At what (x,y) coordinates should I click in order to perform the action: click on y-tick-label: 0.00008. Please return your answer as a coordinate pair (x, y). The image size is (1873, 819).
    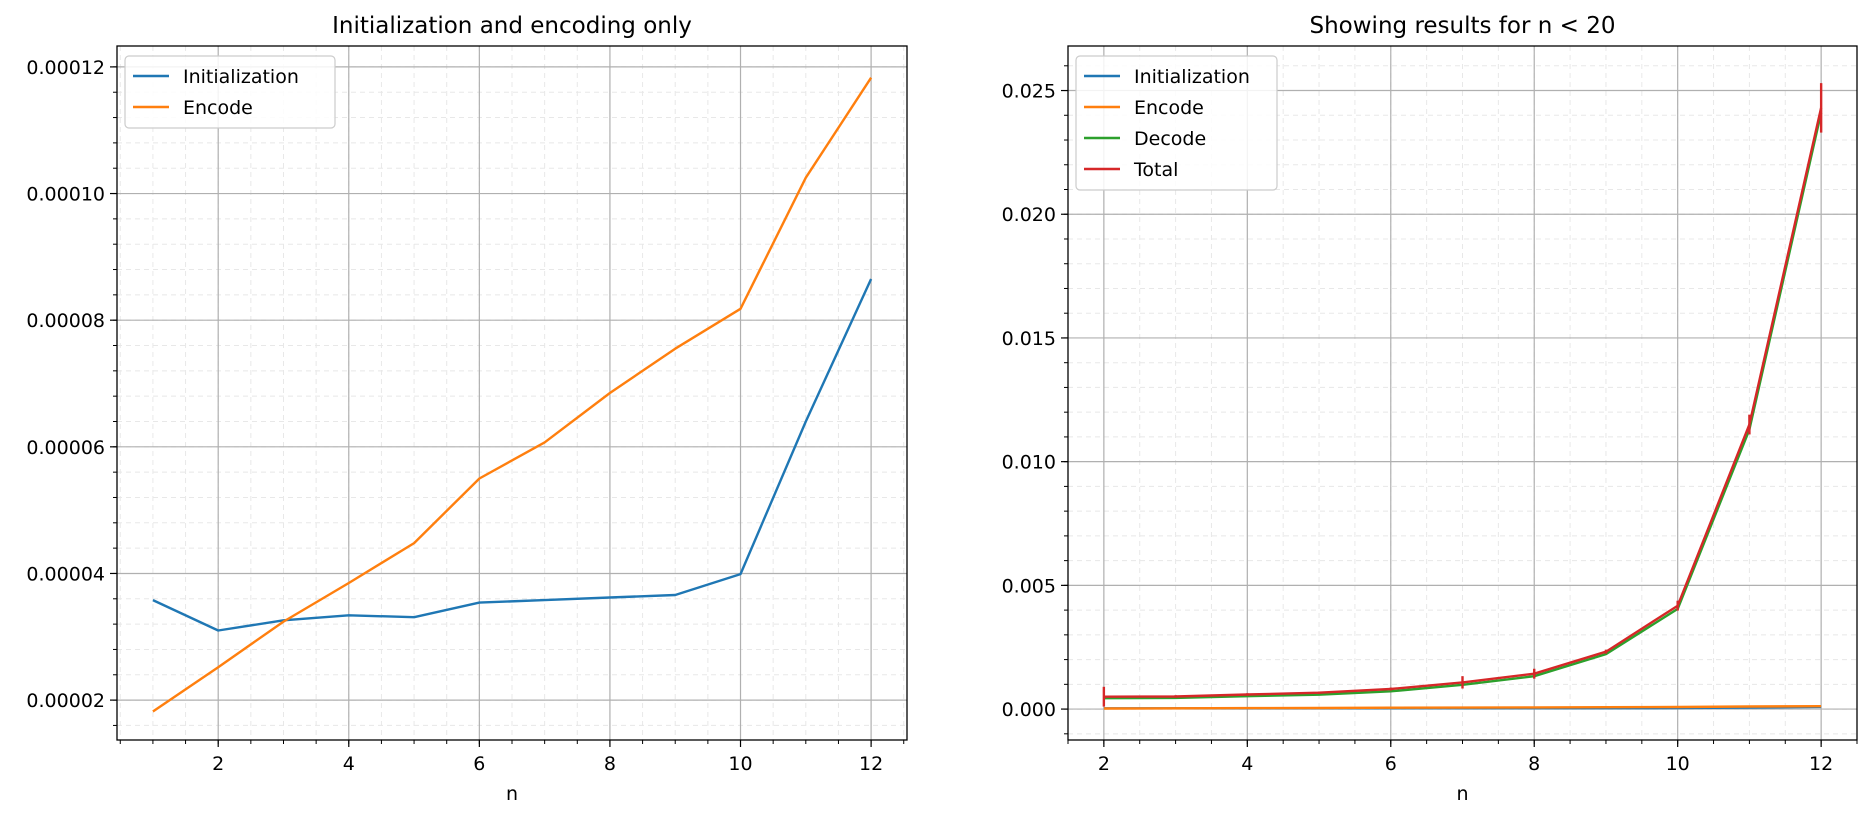
    Looking at the image, I should click on (65, 321).